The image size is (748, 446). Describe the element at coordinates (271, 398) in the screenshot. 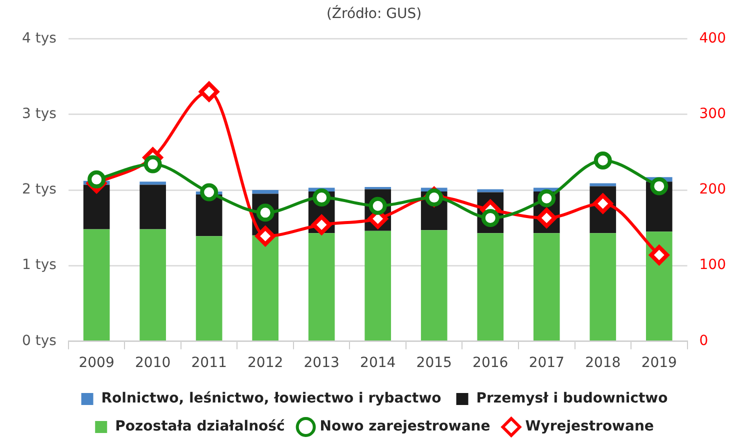

I see `legend-label: Rolnictwo, leśnictwo, łowiectwo i rybactwo` at that location.